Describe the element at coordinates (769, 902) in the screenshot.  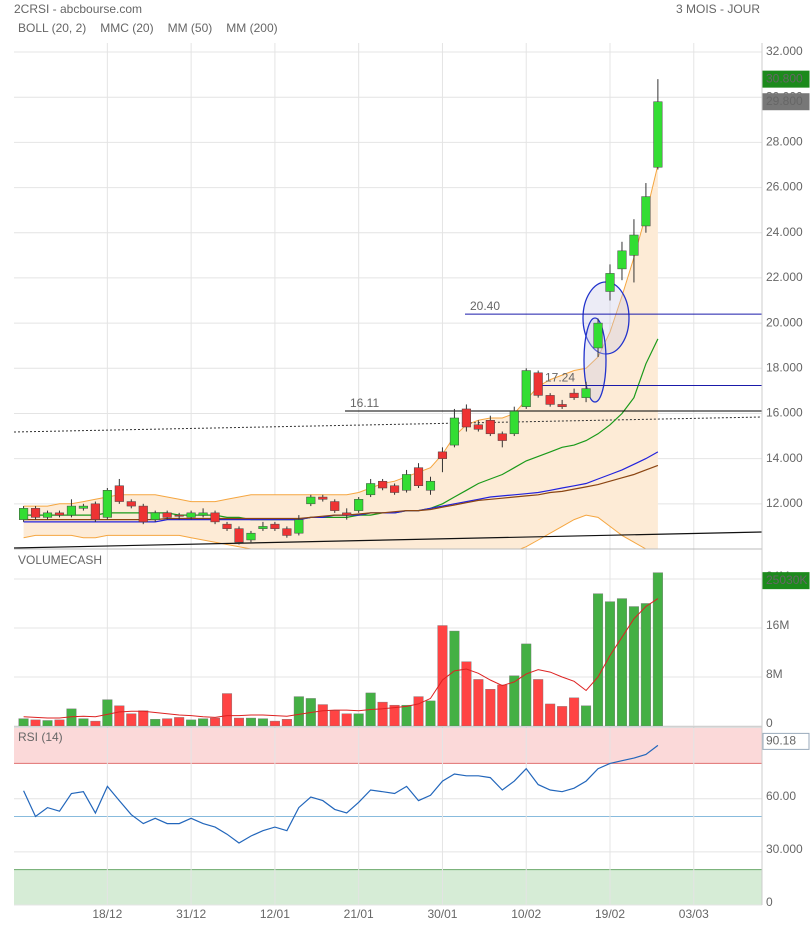
I see `y-tick-label: 0` at that location.